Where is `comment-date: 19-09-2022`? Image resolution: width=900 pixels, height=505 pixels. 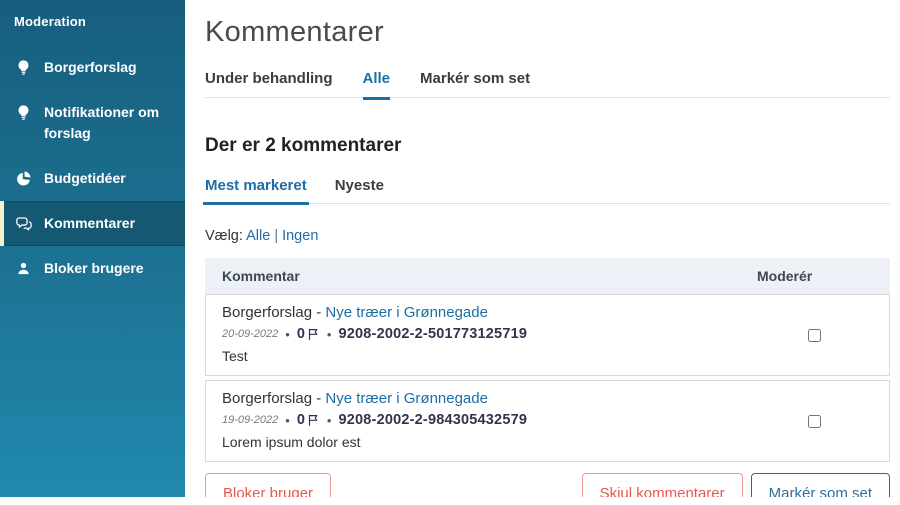
comment-date: 19-09-2022 is located at coordinates (250, 420).